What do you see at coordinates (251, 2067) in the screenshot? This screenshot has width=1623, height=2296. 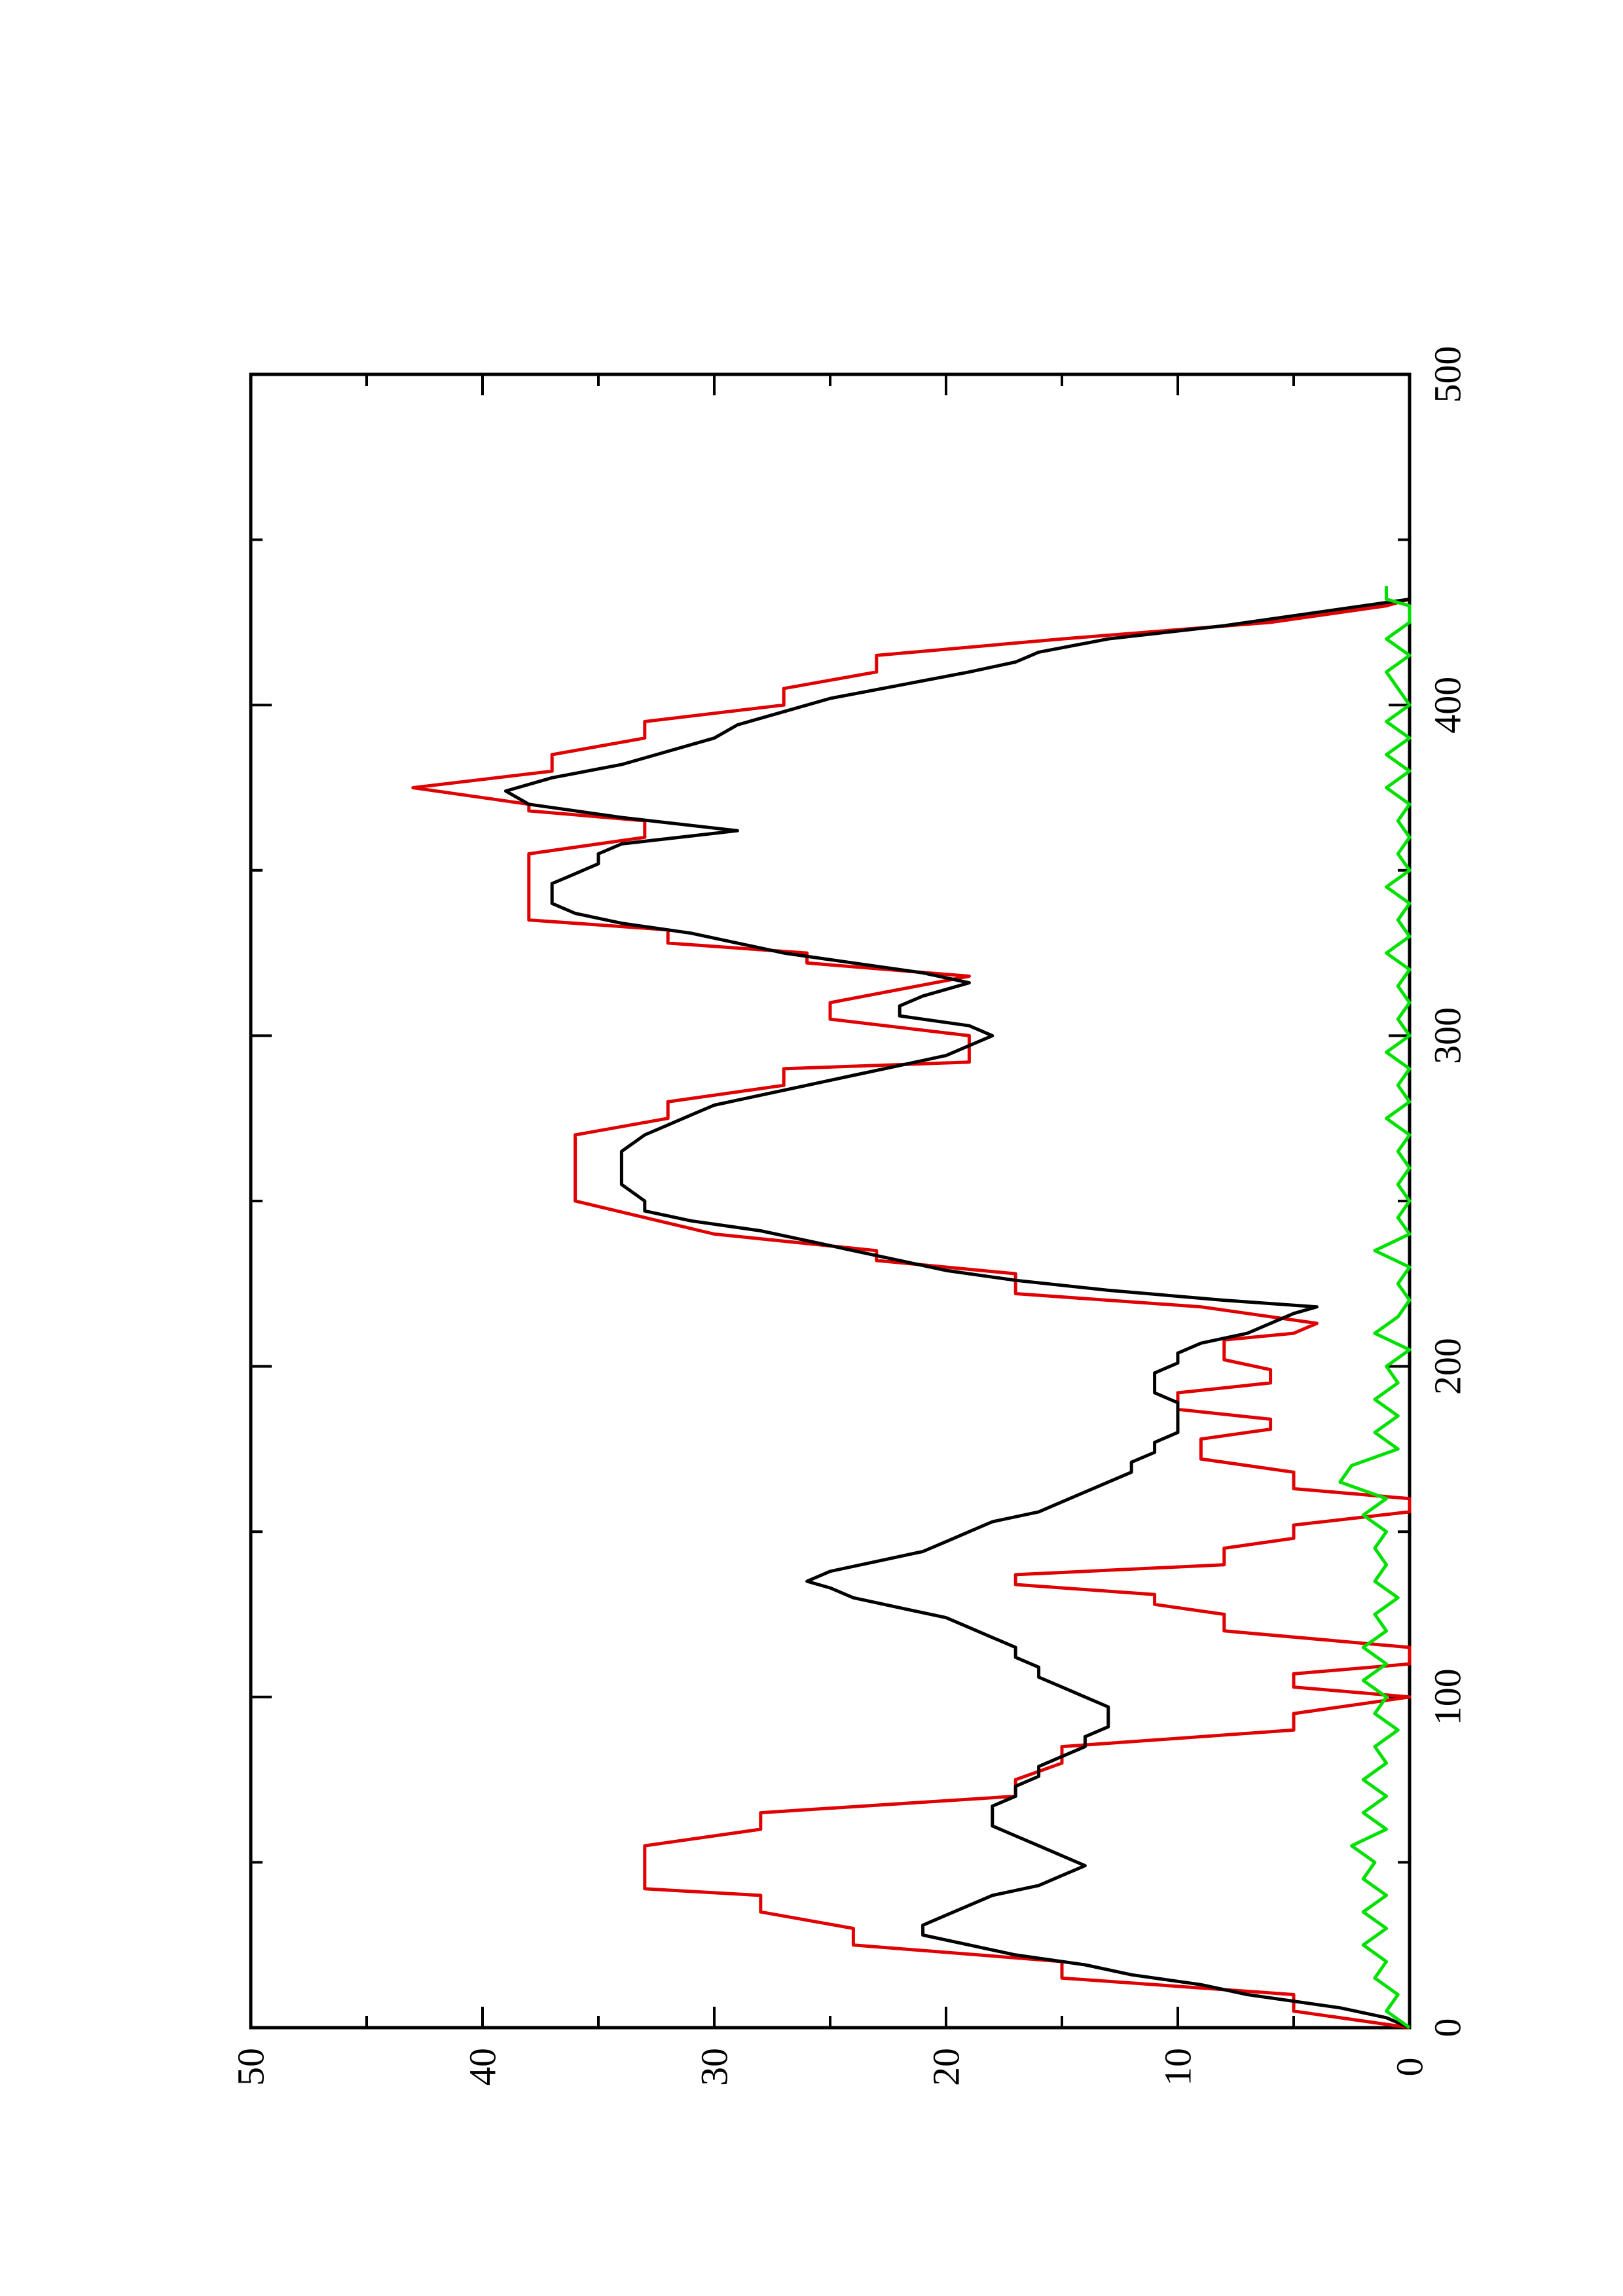 I see `y-tick-label: 50` at bounding box center [251, 2067].